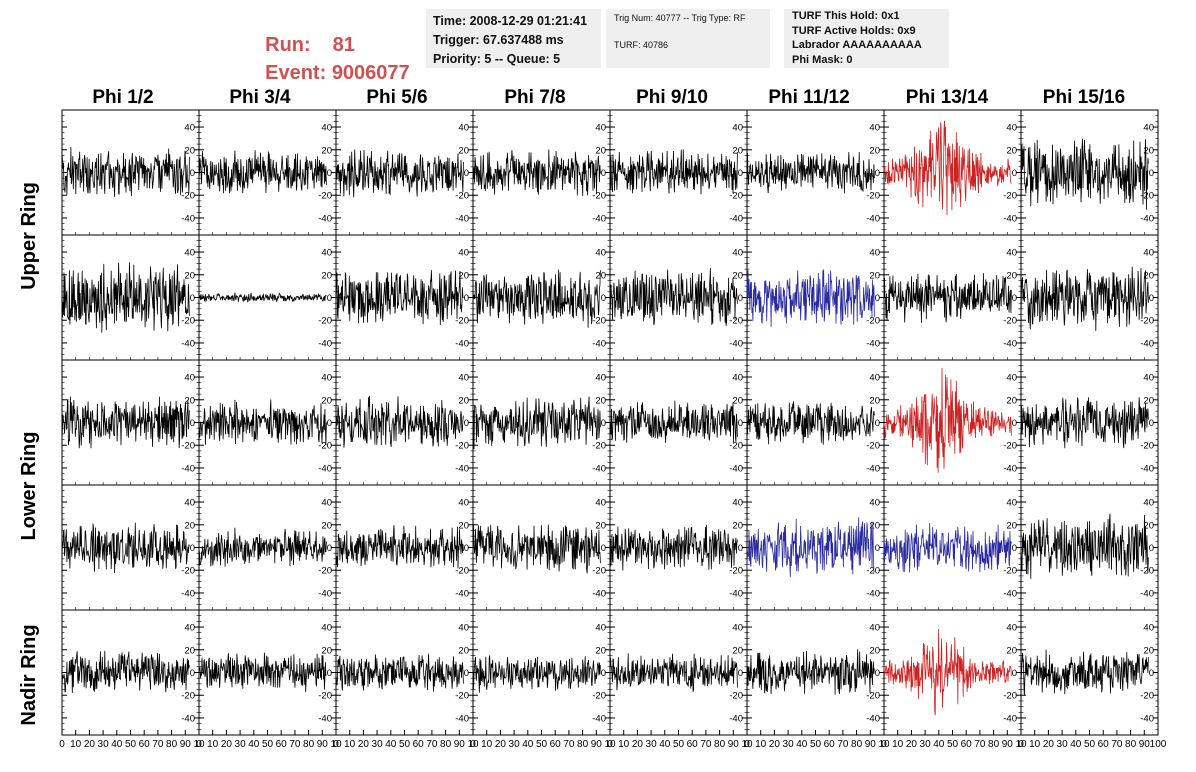  What do you see at coordinates (947, 97) in the screenshot?
I see `col-title-phi-13-14: Phi 13/14` at bounding box center [947, 97].